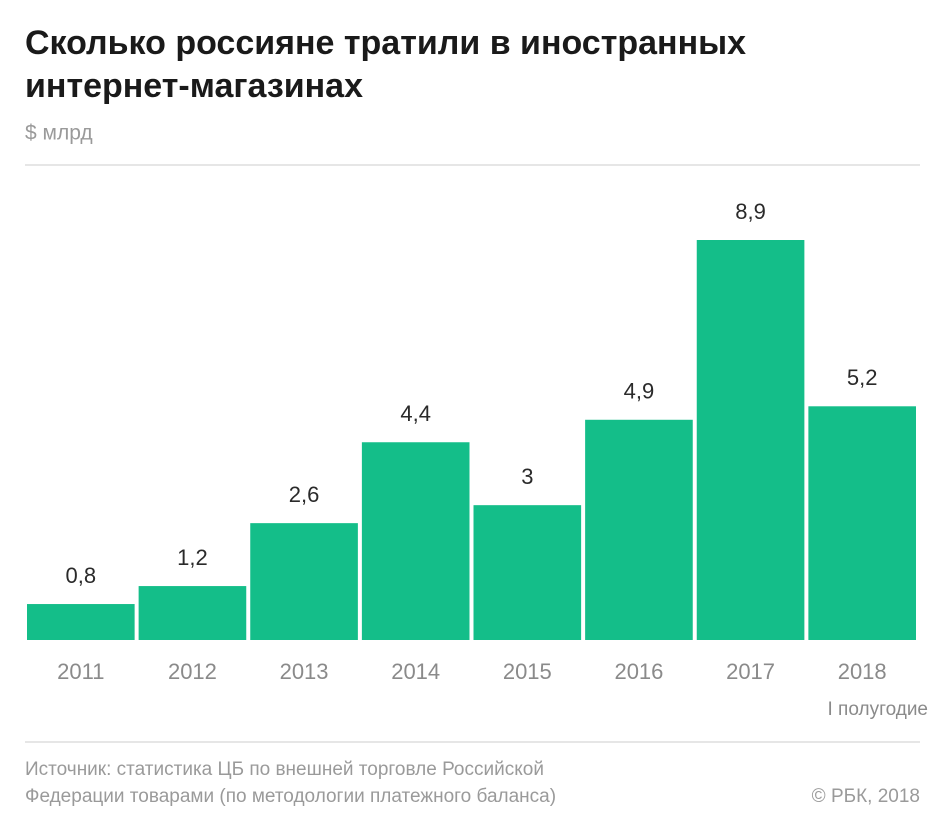 This screenshot has width=945, height=824. What do you see at coordinates (385, 43) in the screenshot?
I see `chart-title: Сколько россияне тратили в иностранных` at bounding box center [385, 43].